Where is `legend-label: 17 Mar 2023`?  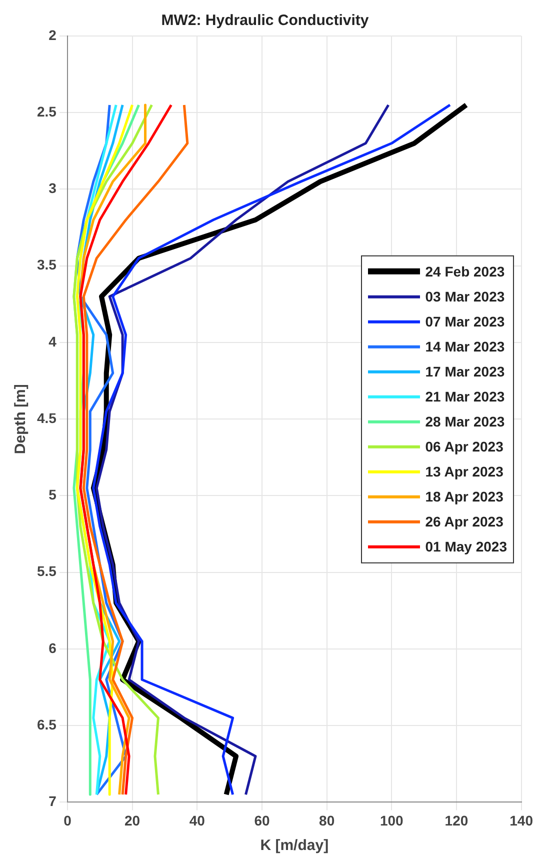 legend-label: 17 Mar 2023 is located at coordinates (465, 371).